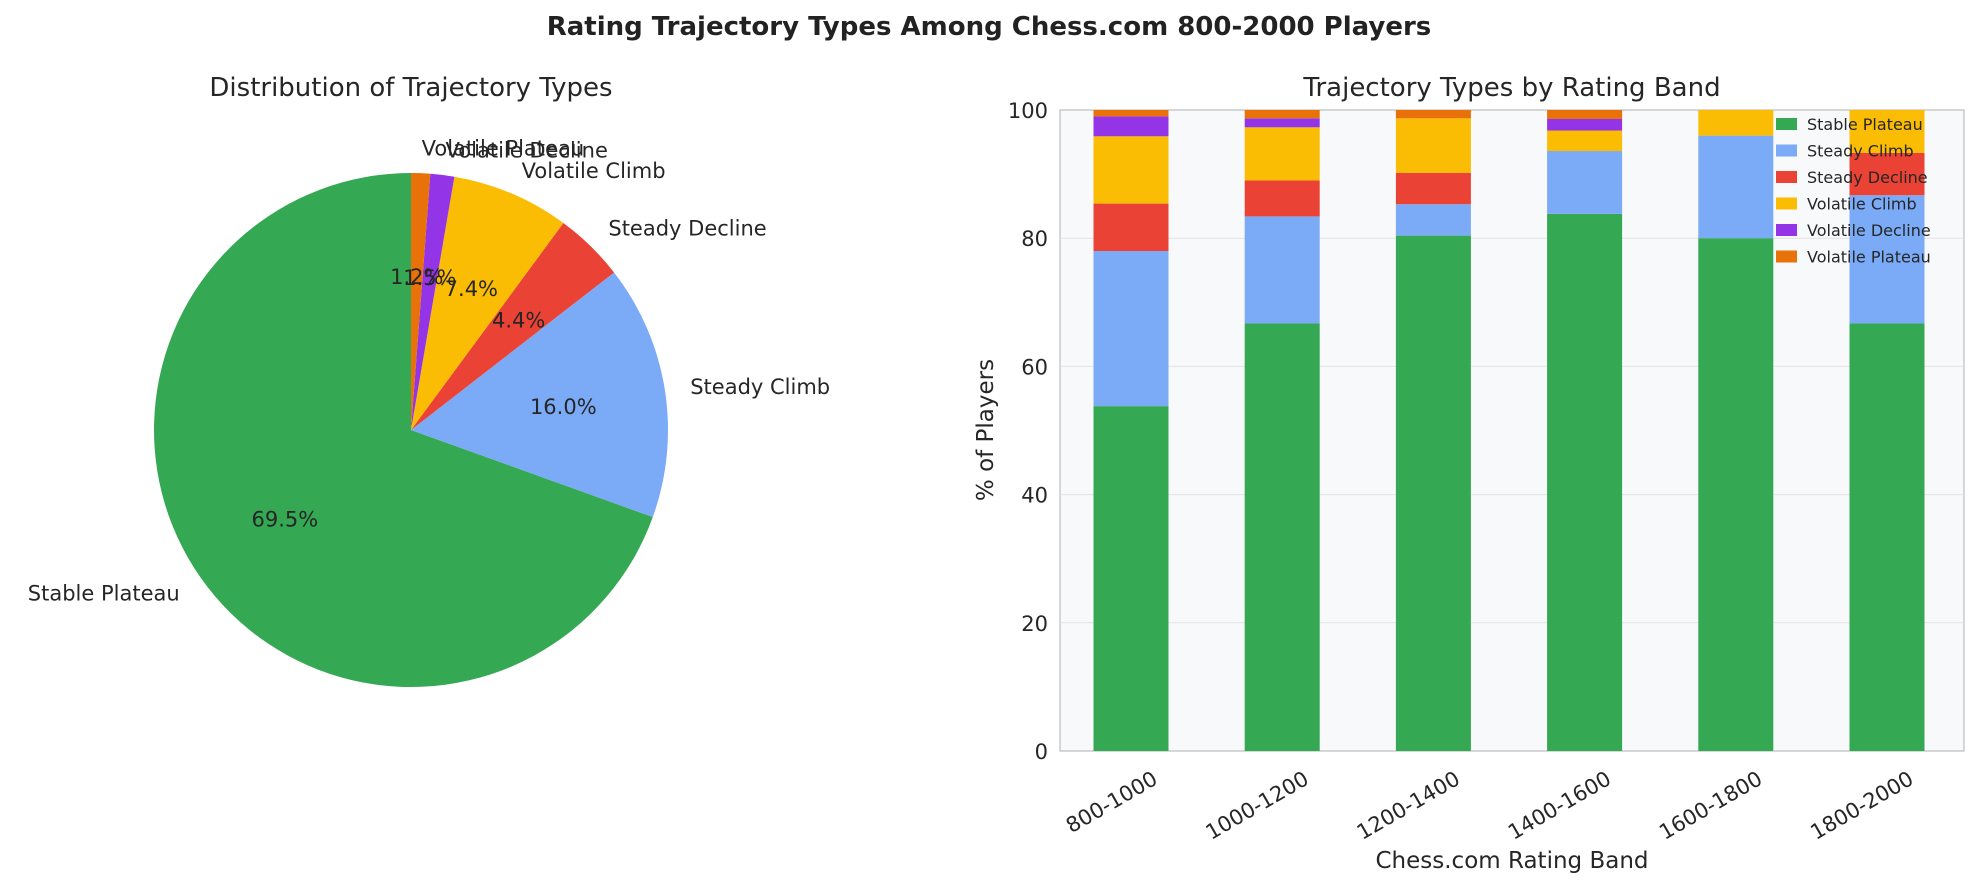 This screenshot has height=887, width=1978. I want to click on bar-800-1000-volatile-plateau, so click(1131, 113).